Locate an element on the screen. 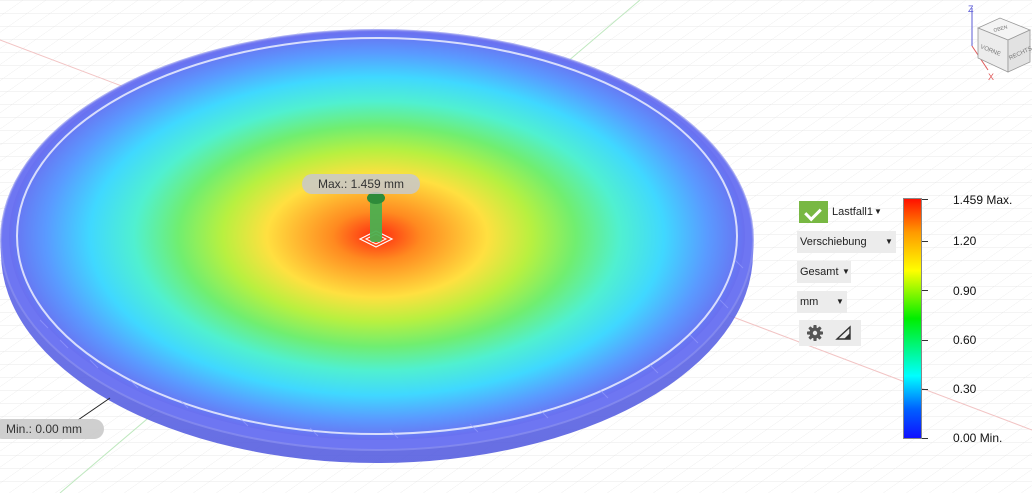 The height and width of the screenshot is (493, 1032). legend-tick-label: 0.30 is located at coordinates (965, 389).